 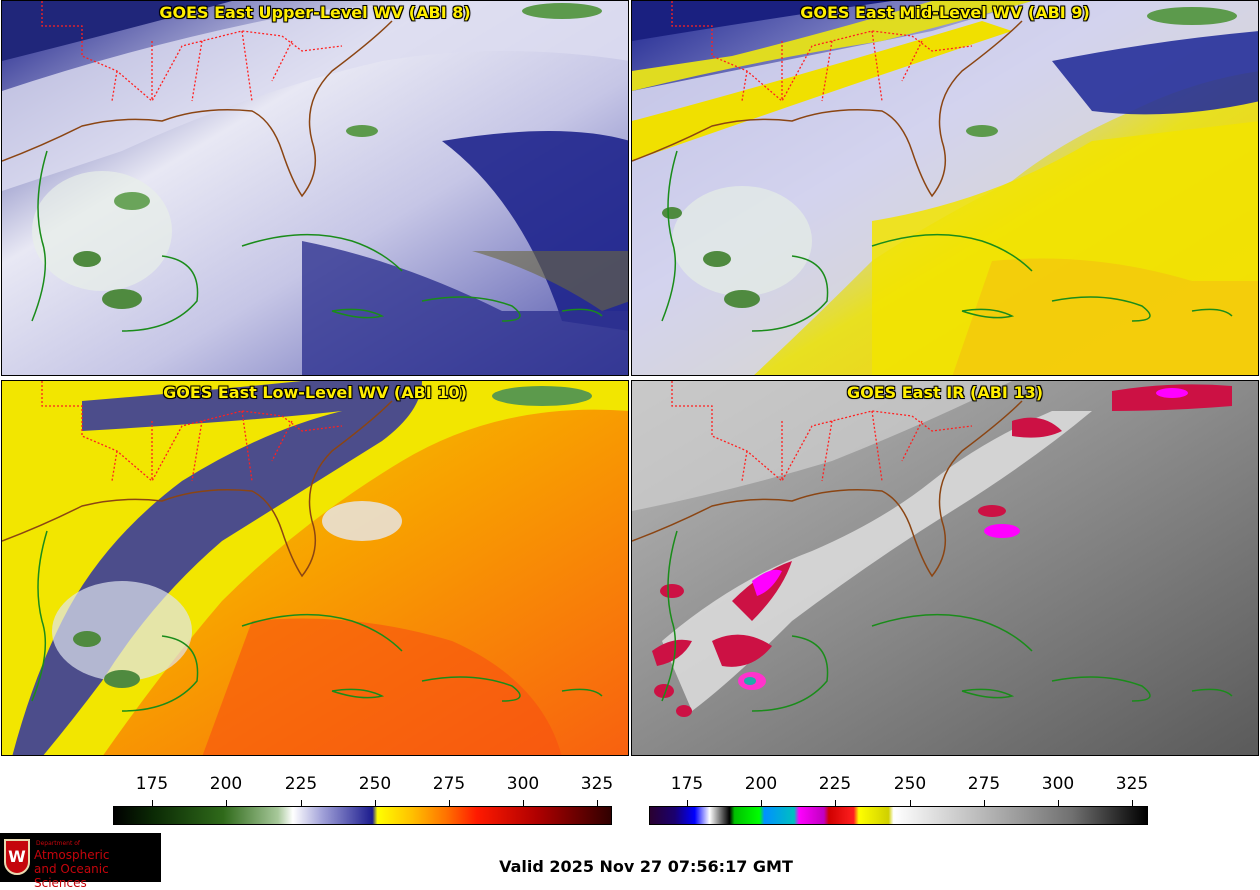 I want to click on panel-title: GOES East Low-Level WV (ABI 10), so click(x=315, y=392).